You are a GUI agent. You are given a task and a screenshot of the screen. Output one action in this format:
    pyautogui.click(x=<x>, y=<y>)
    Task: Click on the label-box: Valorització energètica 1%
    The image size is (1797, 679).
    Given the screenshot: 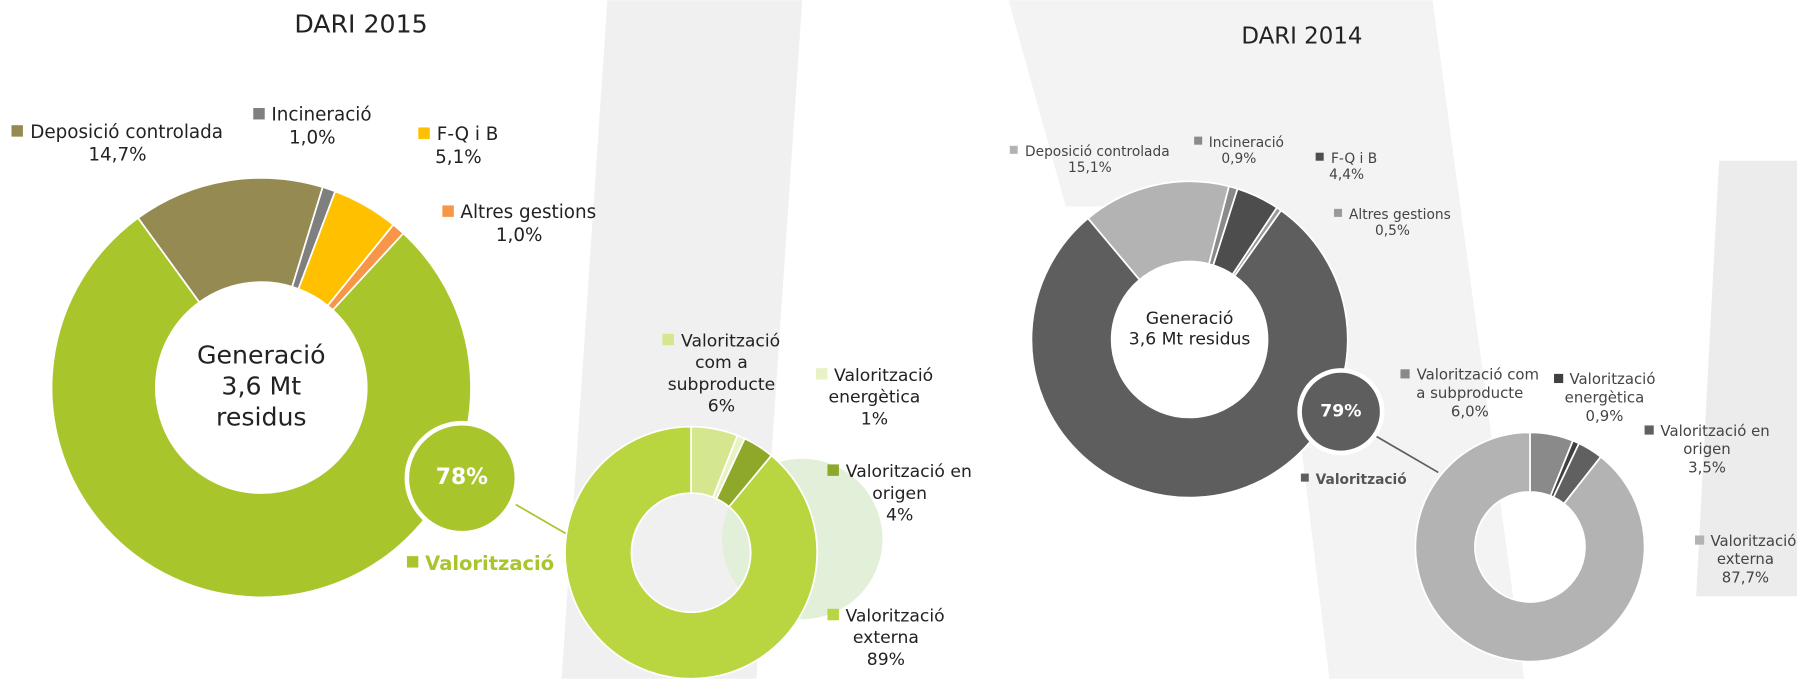 What is the action you would take?
    pyautogui.click(x=874, y=397)
    